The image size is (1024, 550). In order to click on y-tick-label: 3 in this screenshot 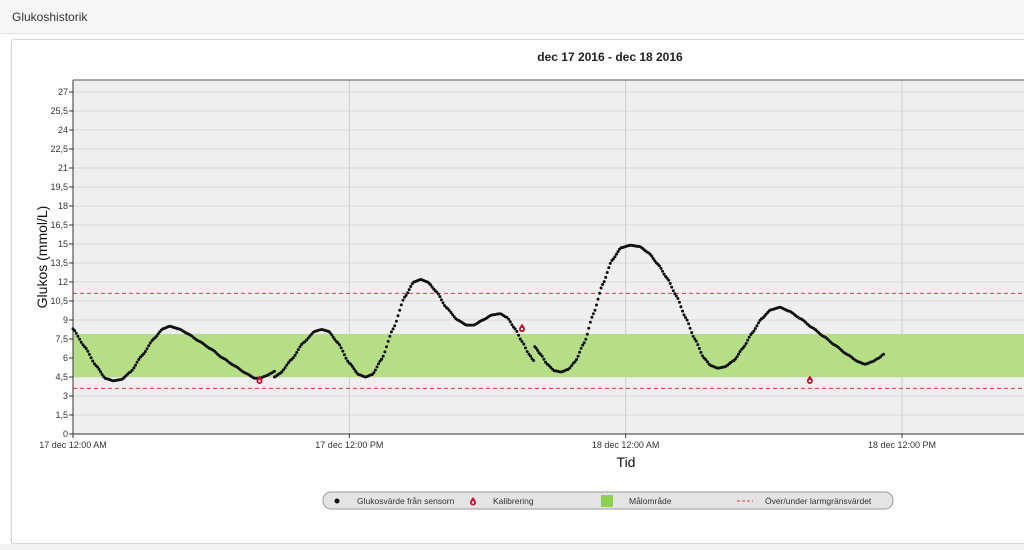, I will do `click(65, 396)`.